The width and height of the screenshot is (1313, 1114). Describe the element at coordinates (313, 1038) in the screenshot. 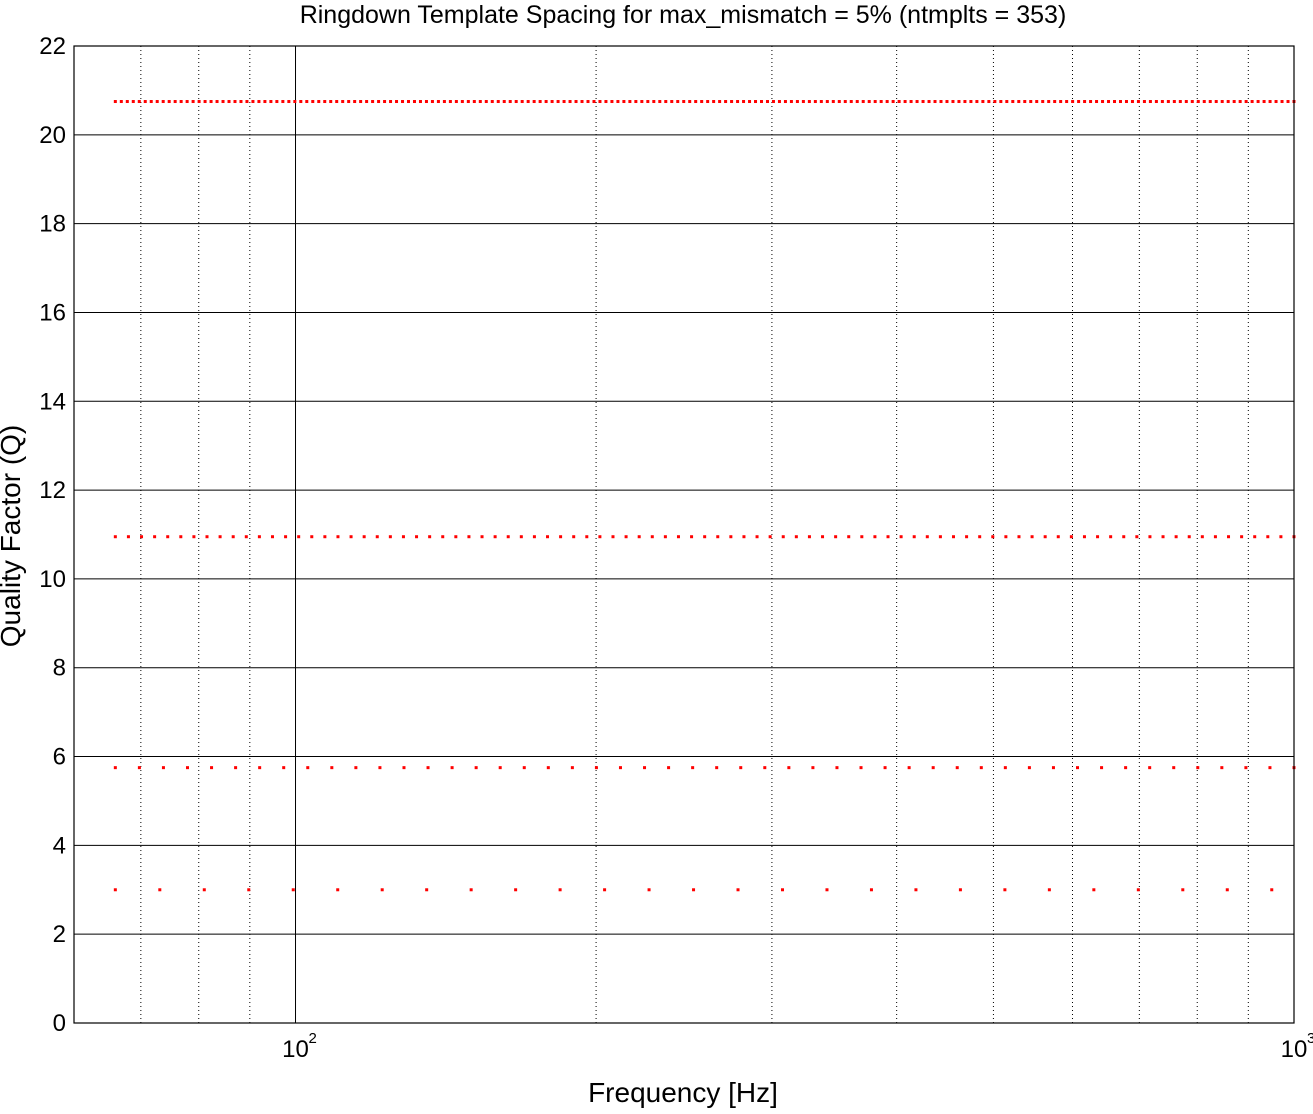

I see `x-tick-exponent: 2` at that location.